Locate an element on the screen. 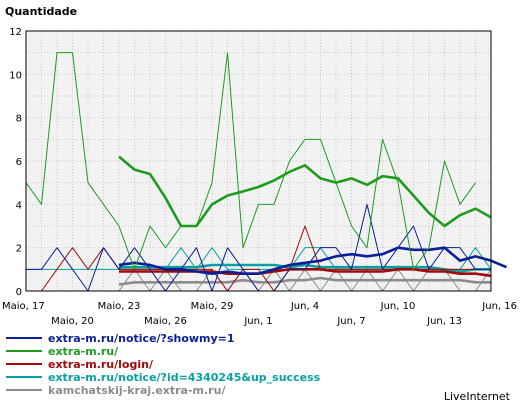 The image size is (520, 405). y-tick-label: 0 is located at coordinates (19, 292).